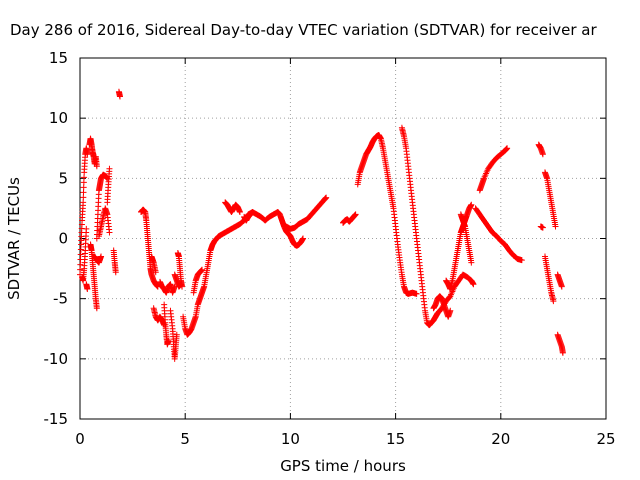 The image size is (640, 480). I want to click on x-tick-label: 0, so click(80, 439).